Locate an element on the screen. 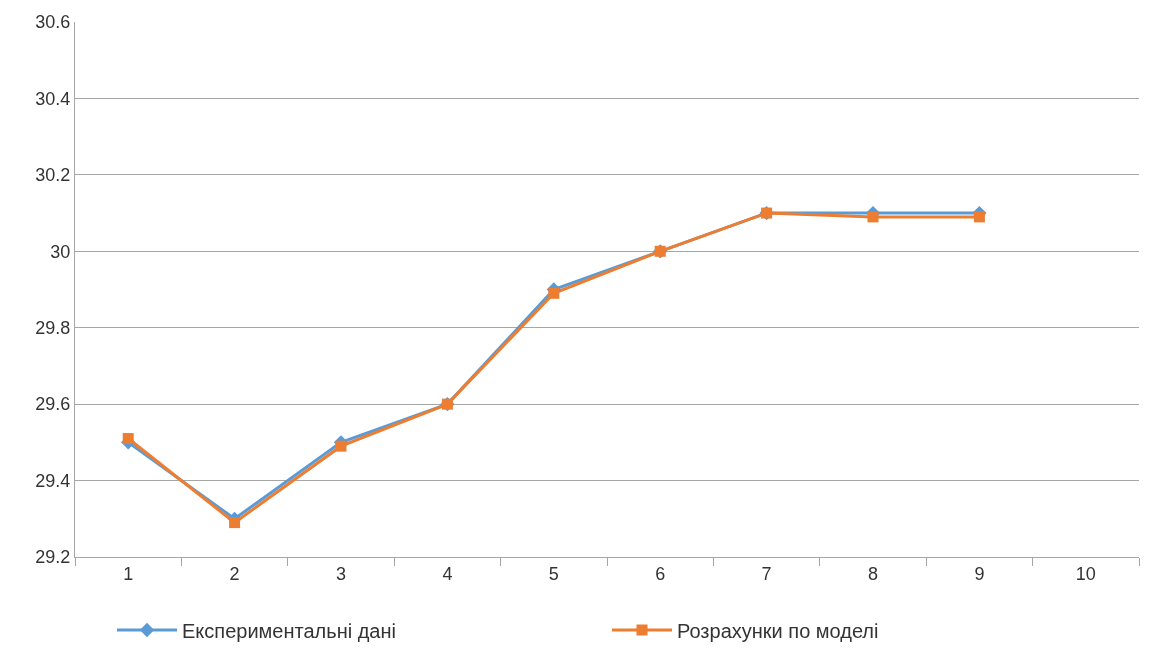  y-tick-label: 29.2 is located at coordinates (53, 557).